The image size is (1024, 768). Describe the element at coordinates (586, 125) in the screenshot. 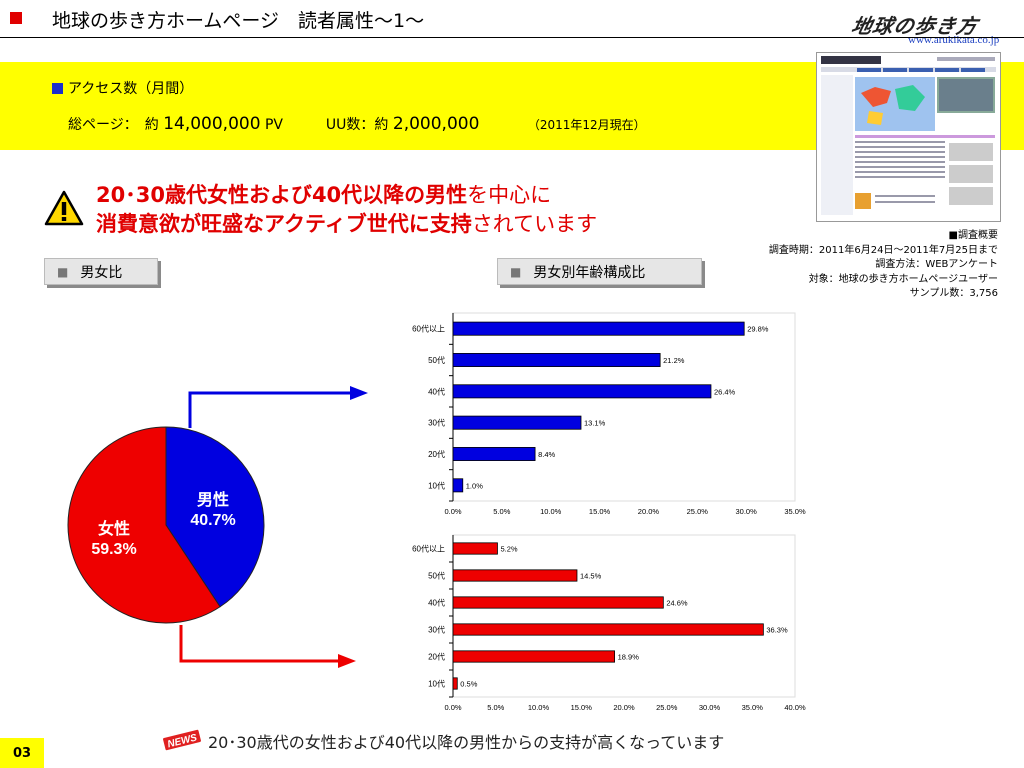

I see `as-of-date: （2011年12月現在）` at that location.